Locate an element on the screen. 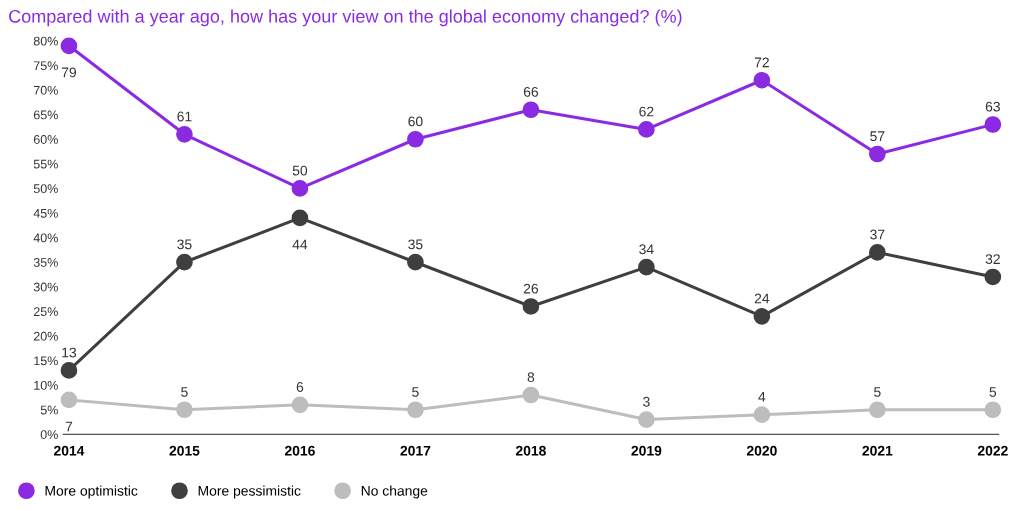 The image size is (1019, 511). data-label: 34 is located at coordinates (646, 249).